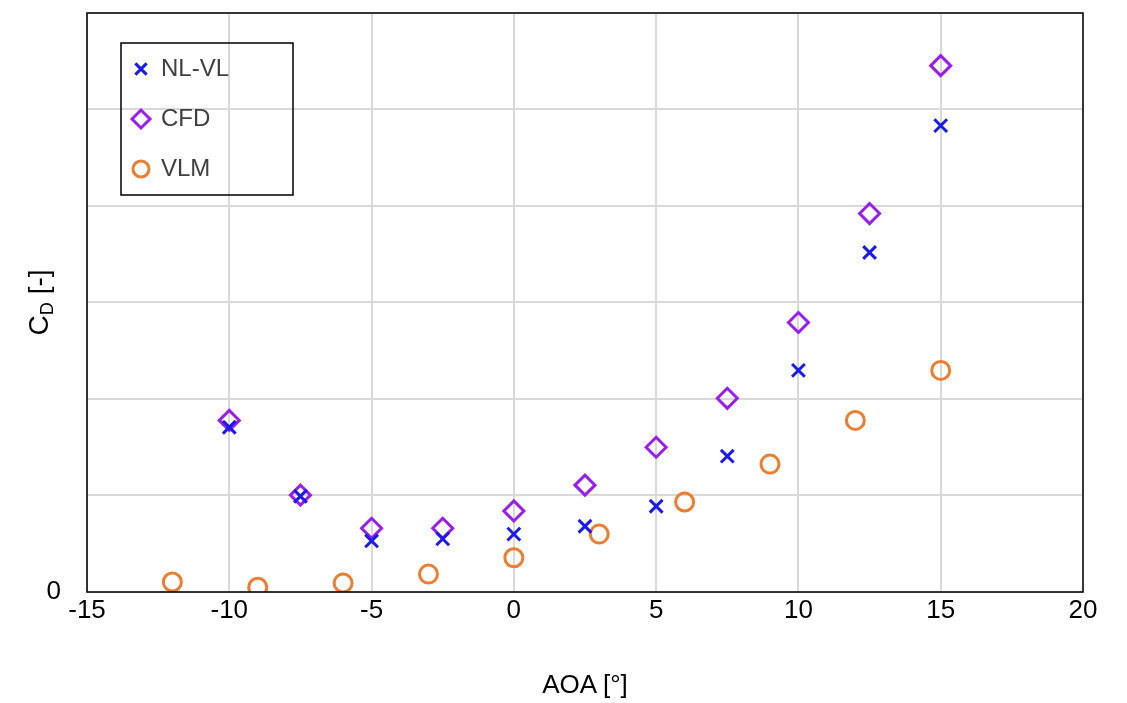  Describe the element at coordinates (514, 608) in the screenshot. I see `x-tick-label: 0` at that location.